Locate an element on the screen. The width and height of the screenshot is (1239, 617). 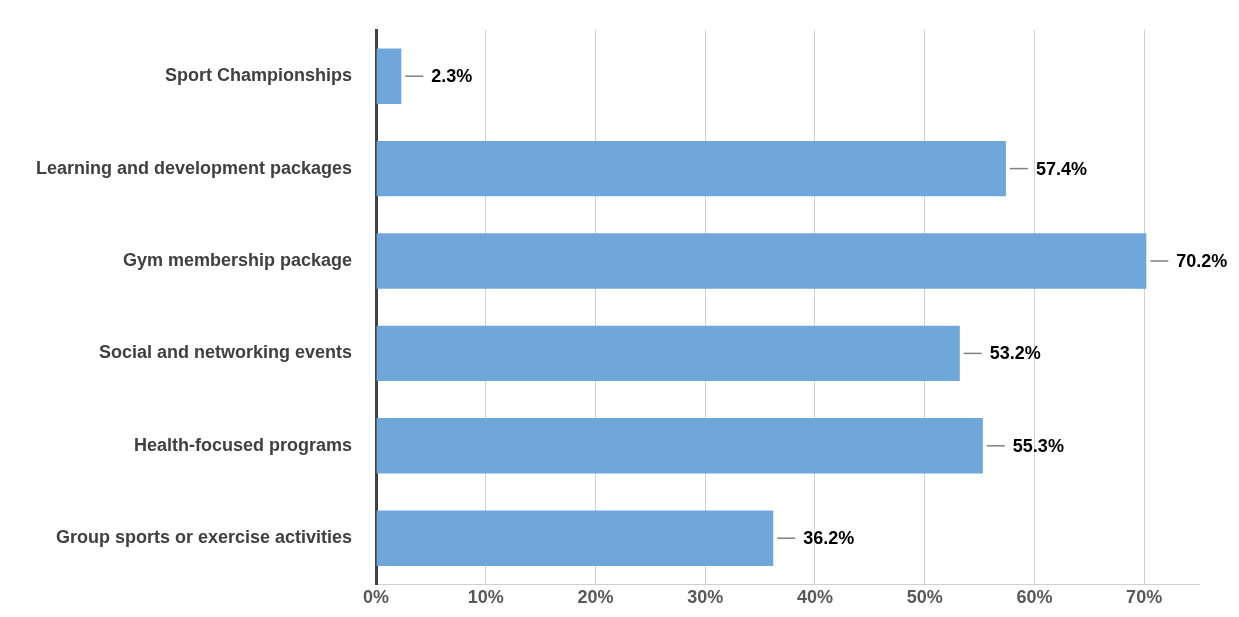
data-label: 70.2% is located at coordinates (1202, 260).